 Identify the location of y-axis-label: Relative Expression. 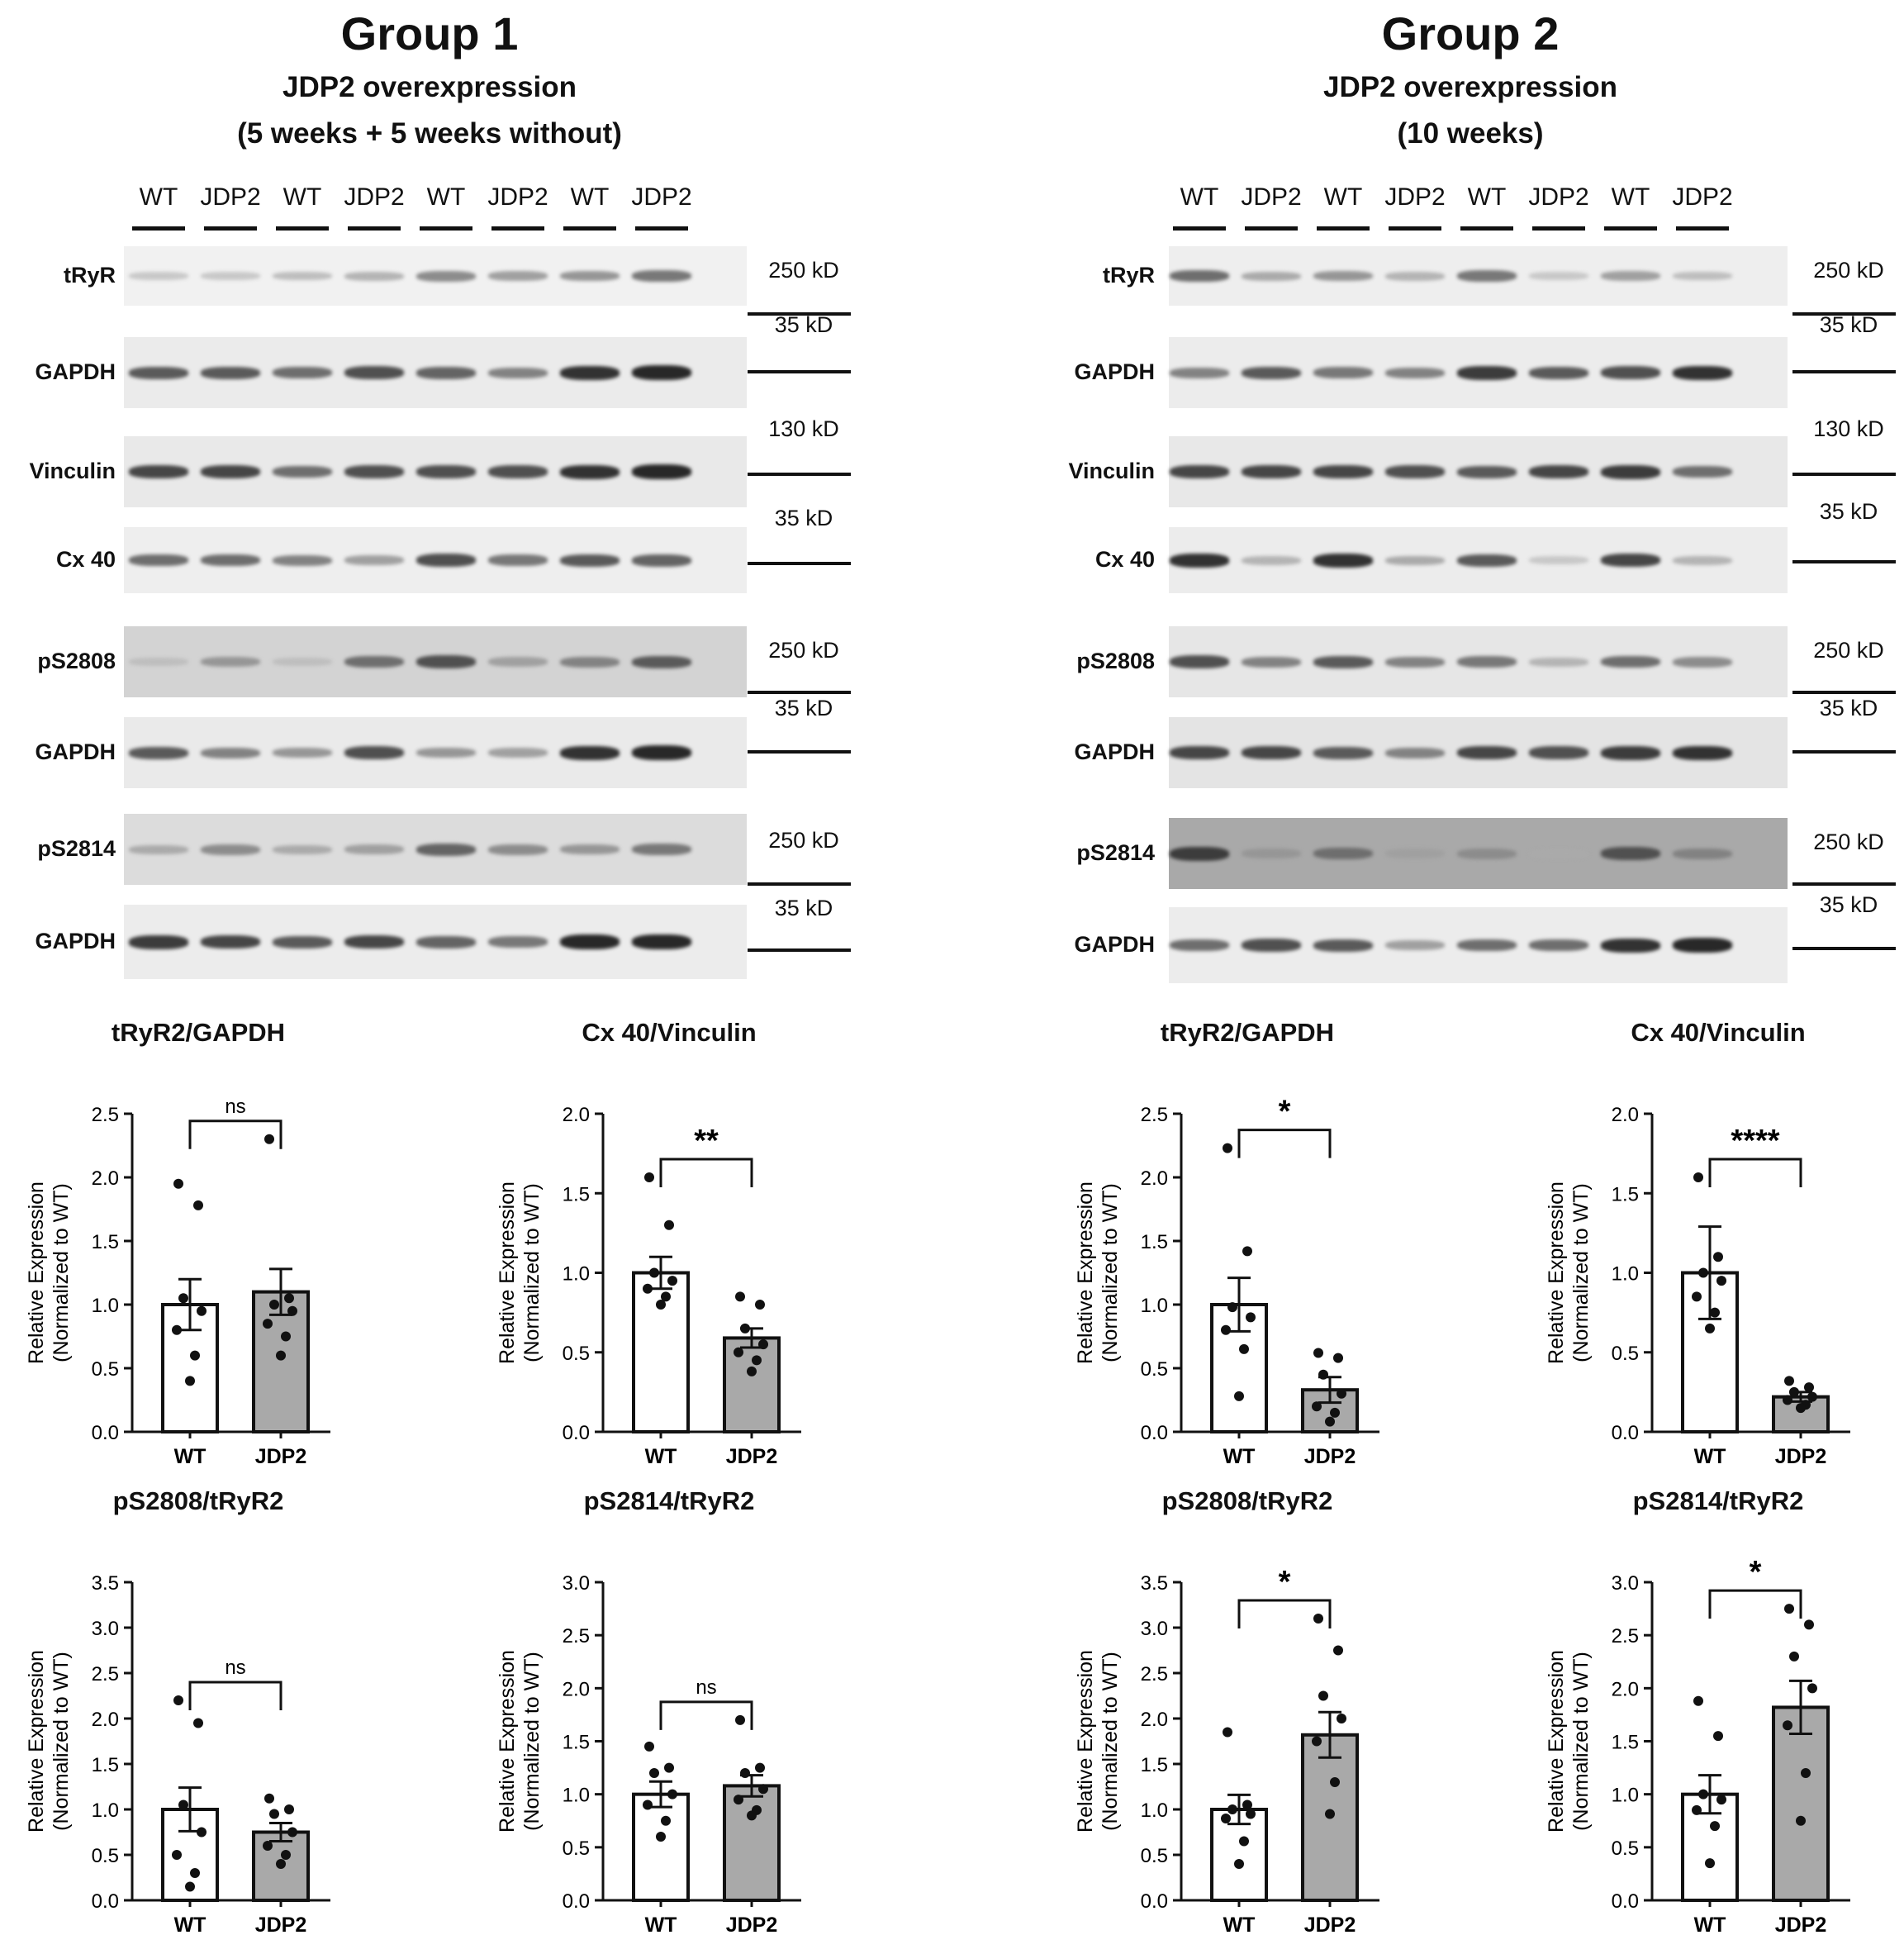
(507, 1741).